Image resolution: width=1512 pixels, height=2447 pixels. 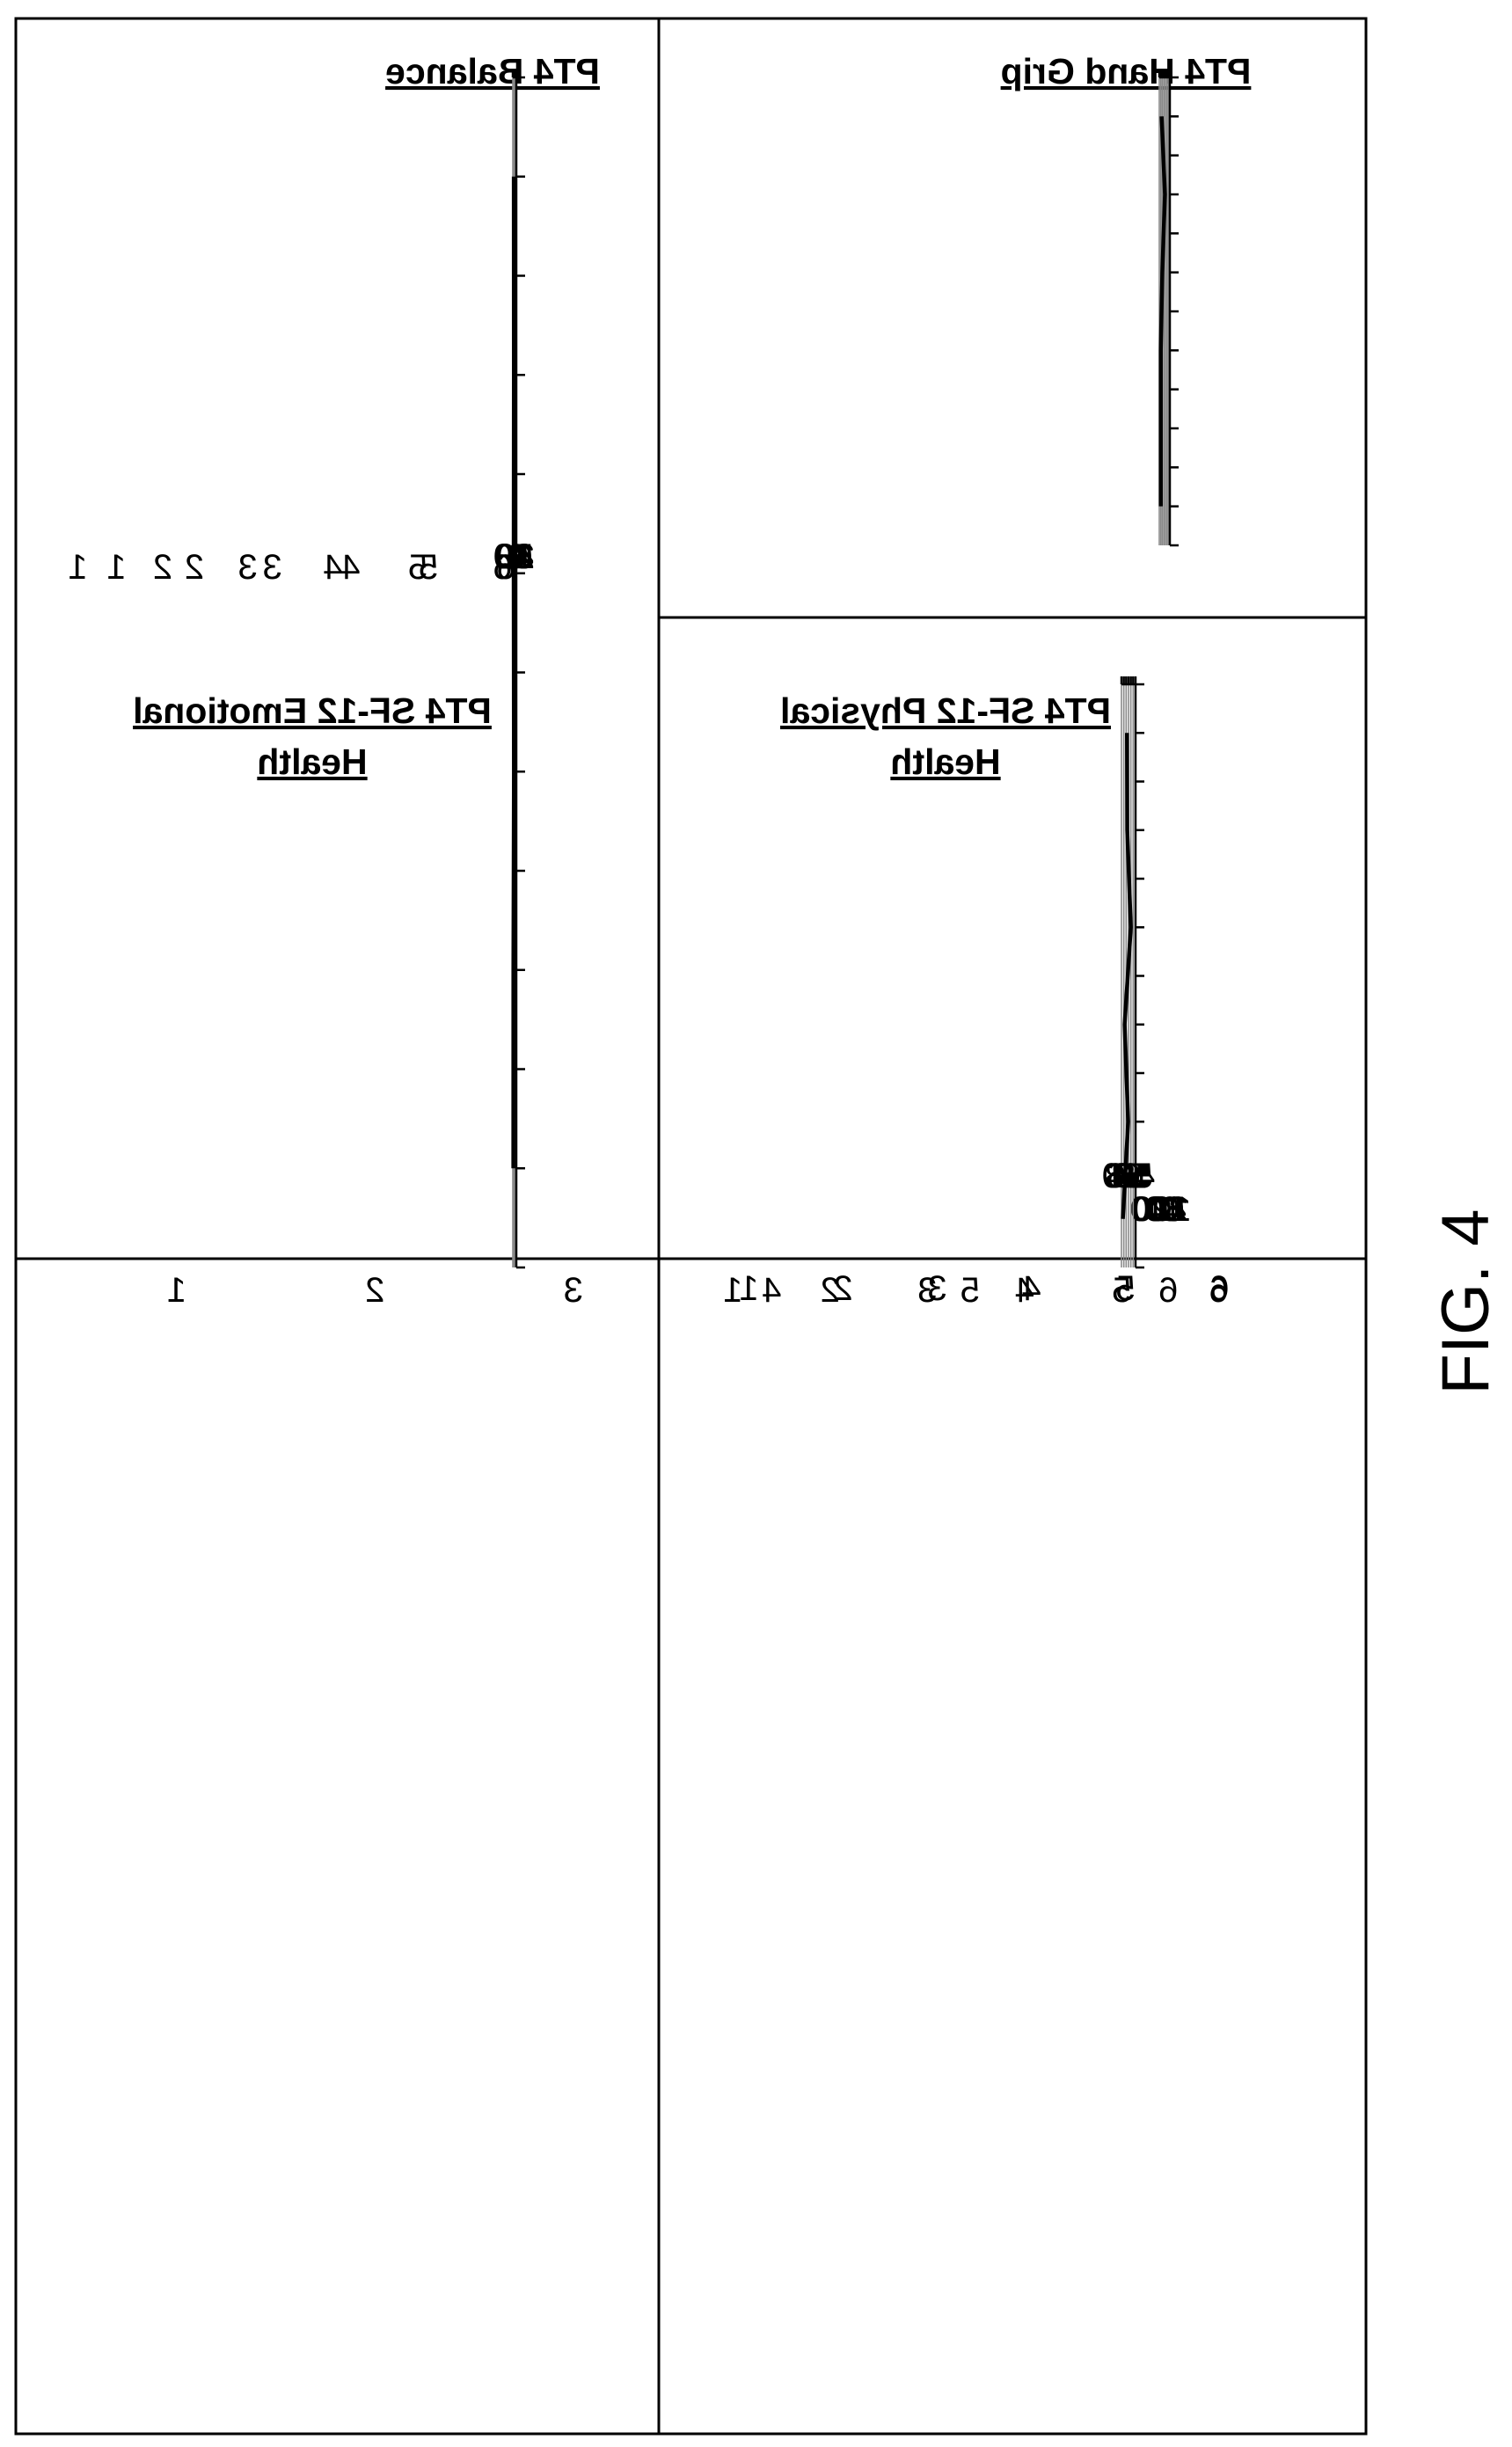 I want to click on y-tick-label: 40, so click(x=1167, y=1209).